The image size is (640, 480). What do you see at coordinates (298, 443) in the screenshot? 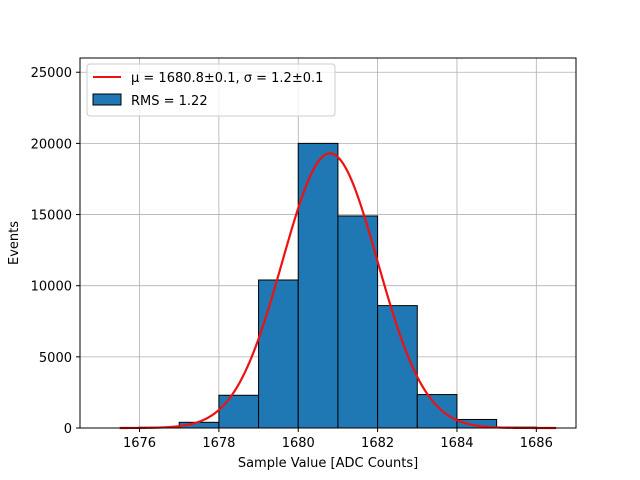
I see `x-tick-label: 1680` at bounding box center [298, 443].